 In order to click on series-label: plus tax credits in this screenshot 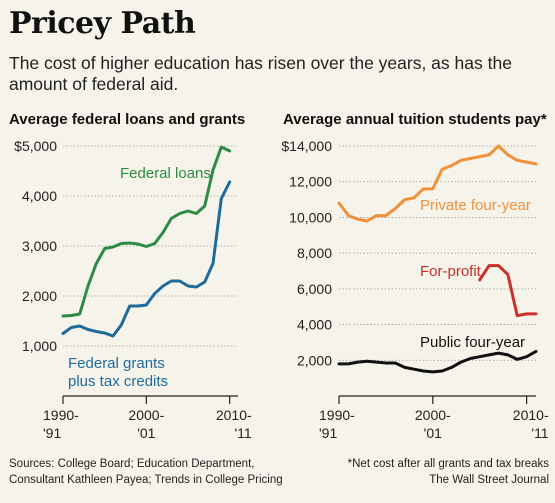, I will do `click(118, 381)`.